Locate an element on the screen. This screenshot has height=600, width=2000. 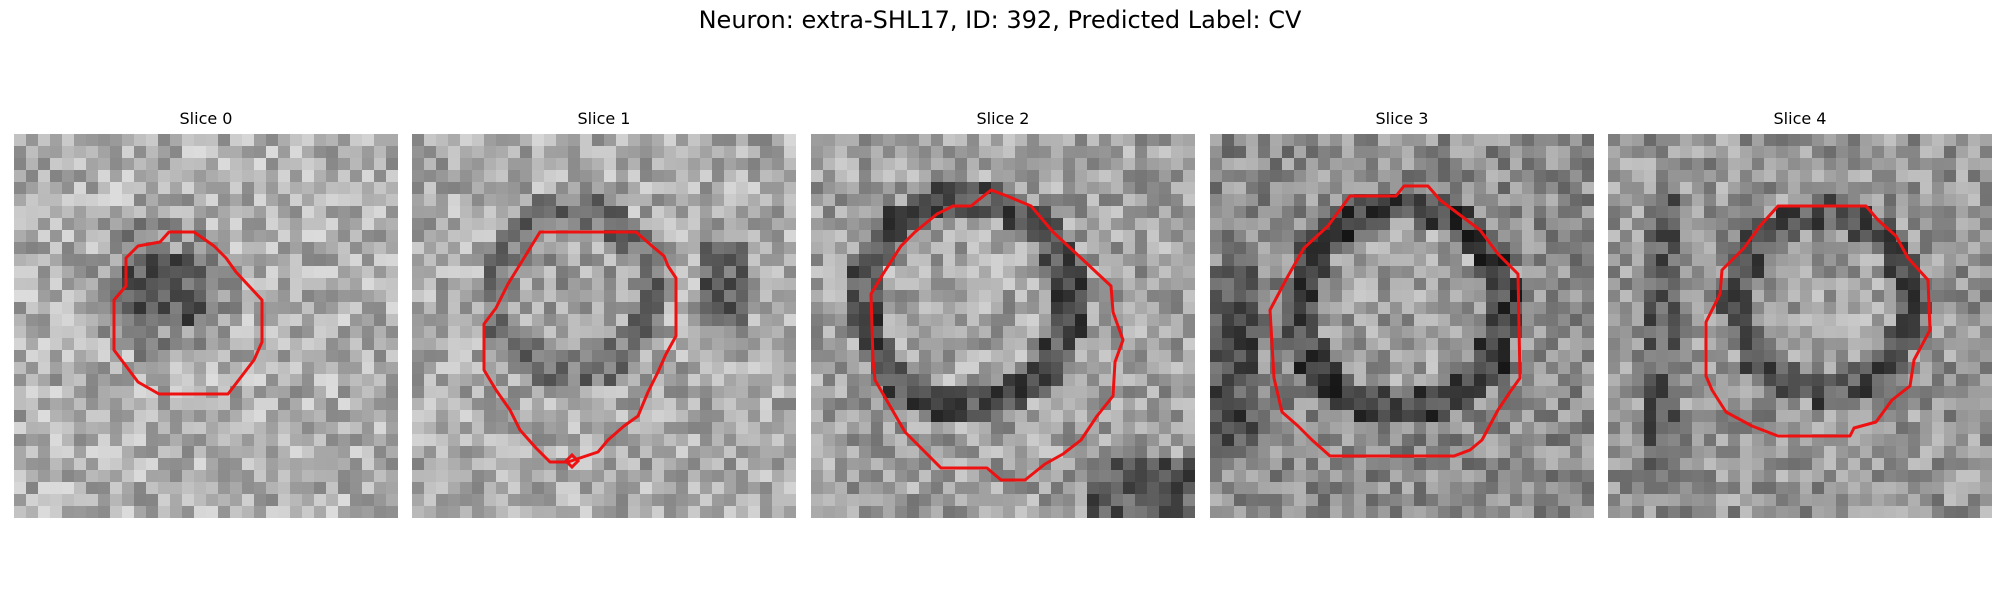
slice-panel-1: Slice 1 is located at coordinates (604, 313).